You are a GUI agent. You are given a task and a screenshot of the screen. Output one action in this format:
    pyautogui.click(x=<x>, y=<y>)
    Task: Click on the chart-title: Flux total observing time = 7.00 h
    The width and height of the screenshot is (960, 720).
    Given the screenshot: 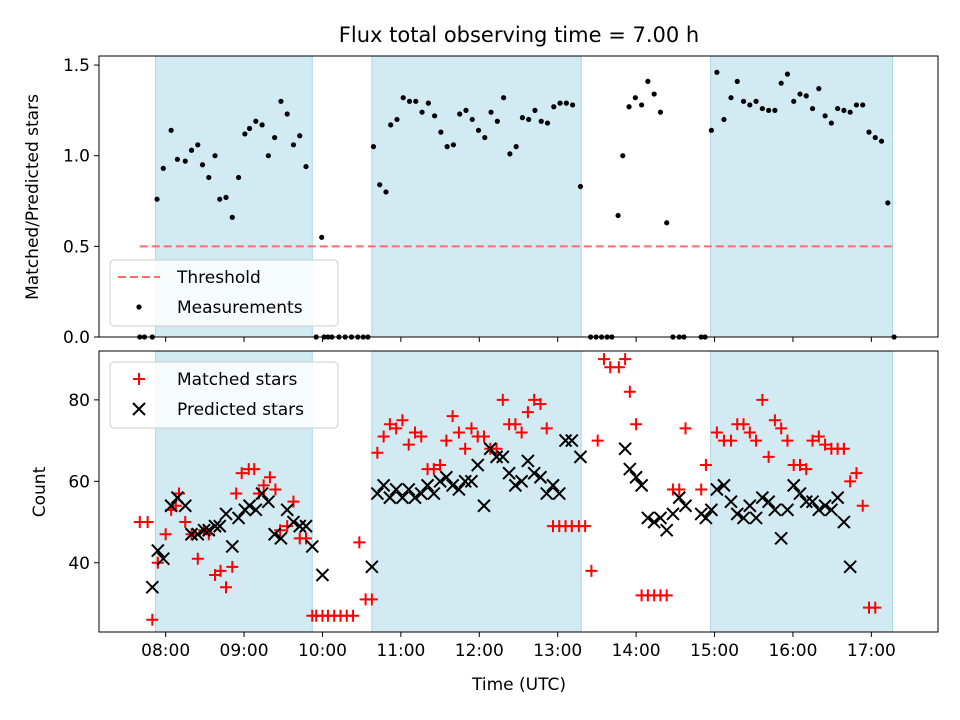 What is the action you would take?
    pyautogui.click(x=519, y=35)
    